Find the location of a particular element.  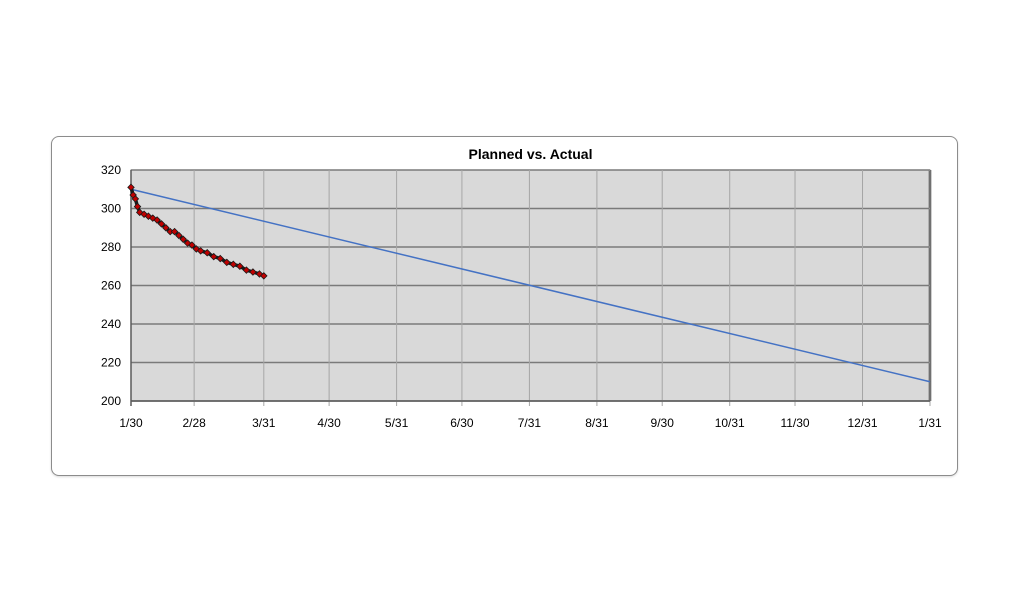

y-tick-label: 280 is located at coordinates (111, 247).